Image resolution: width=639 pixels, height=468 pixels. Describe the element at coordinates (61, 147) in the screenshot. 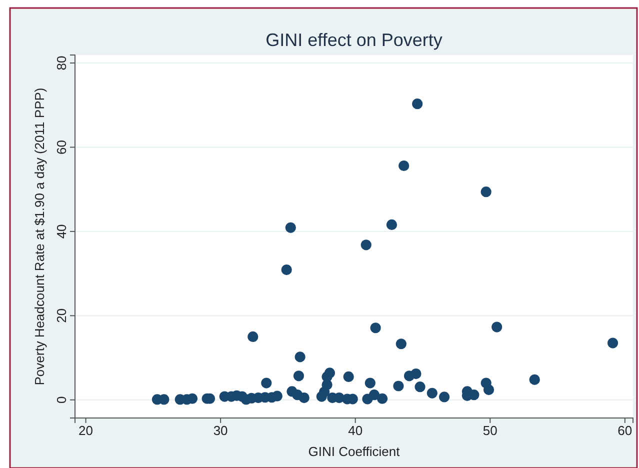

I see `y-tick-label: 60` at that location.